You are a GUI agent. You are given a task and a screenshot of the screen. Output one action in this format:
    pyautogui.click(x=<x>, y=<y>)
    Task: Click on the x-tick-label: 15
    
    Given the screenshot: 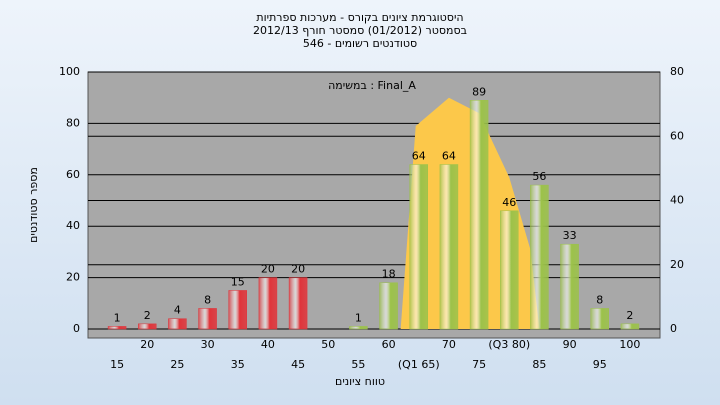 What is the action you would take?
    pyautogui.click(x=117, y=364)
    